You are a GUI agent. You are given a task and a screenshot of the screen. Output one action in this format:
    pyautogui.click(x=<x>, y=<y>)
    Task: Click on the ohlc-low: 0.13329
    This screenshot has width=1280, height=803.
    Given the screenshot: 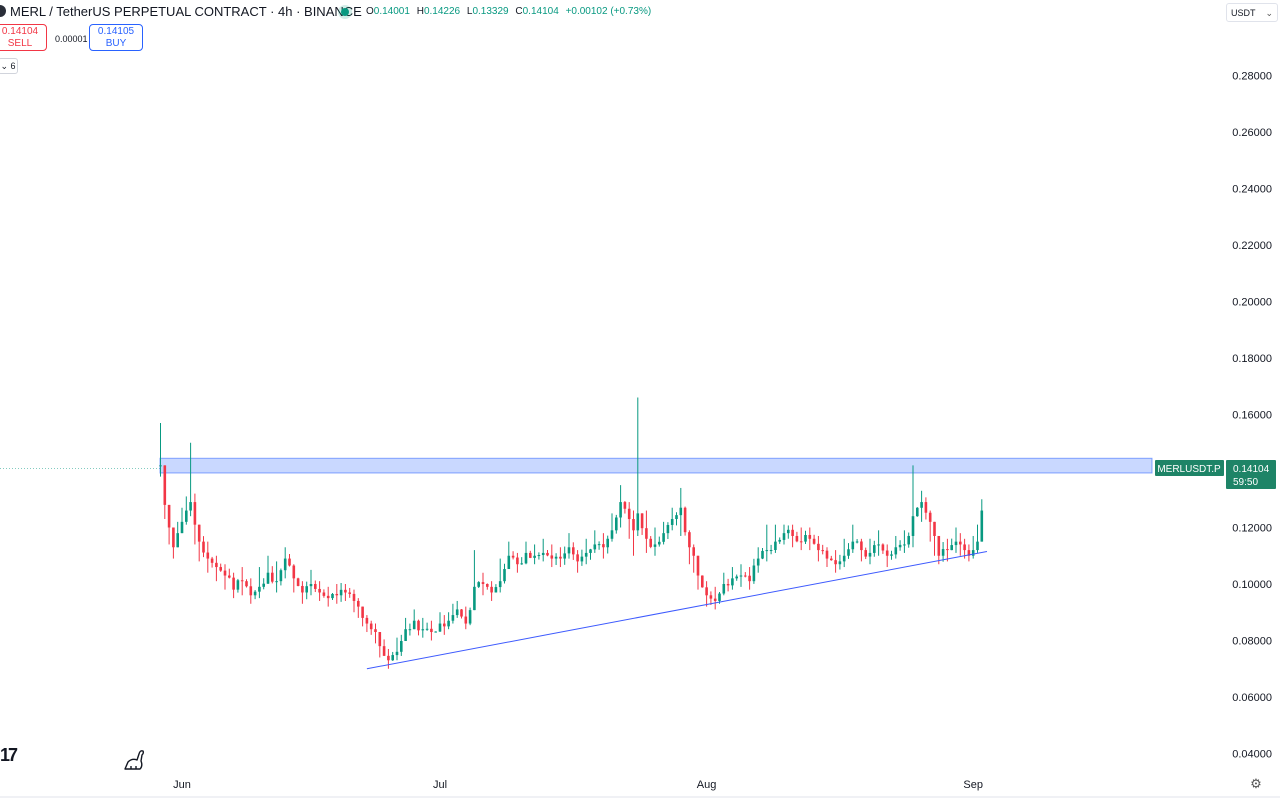 What is the action you would take?
    pyautogui.click(x=490, y=11)
    